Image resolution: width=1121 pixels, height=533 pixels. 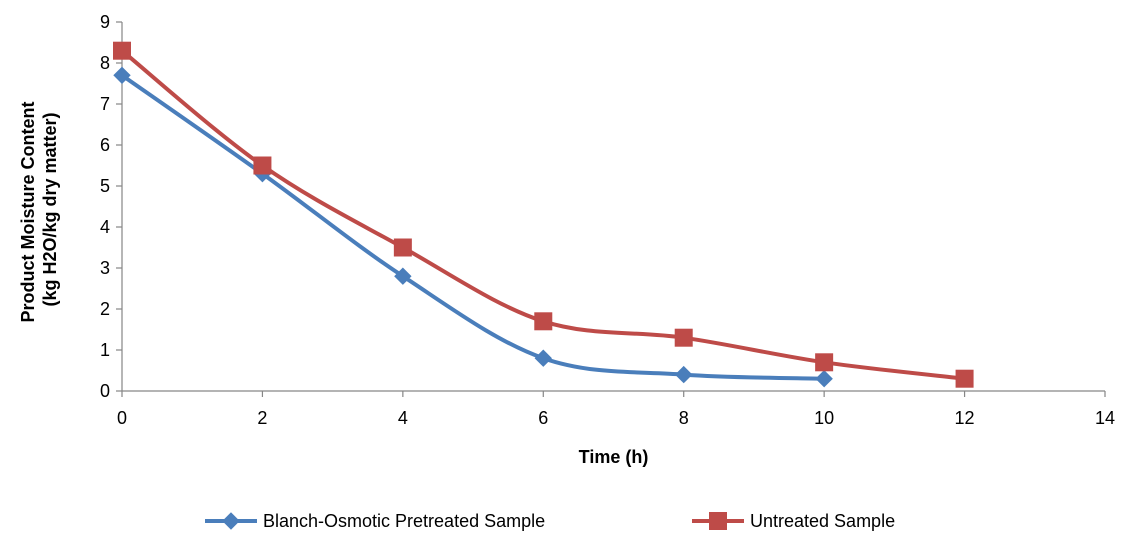 What do you see at coordinates (614, 457) in the screenshot?
I see `x-axis-title: Time (h)` at bounding box center [614, 457].